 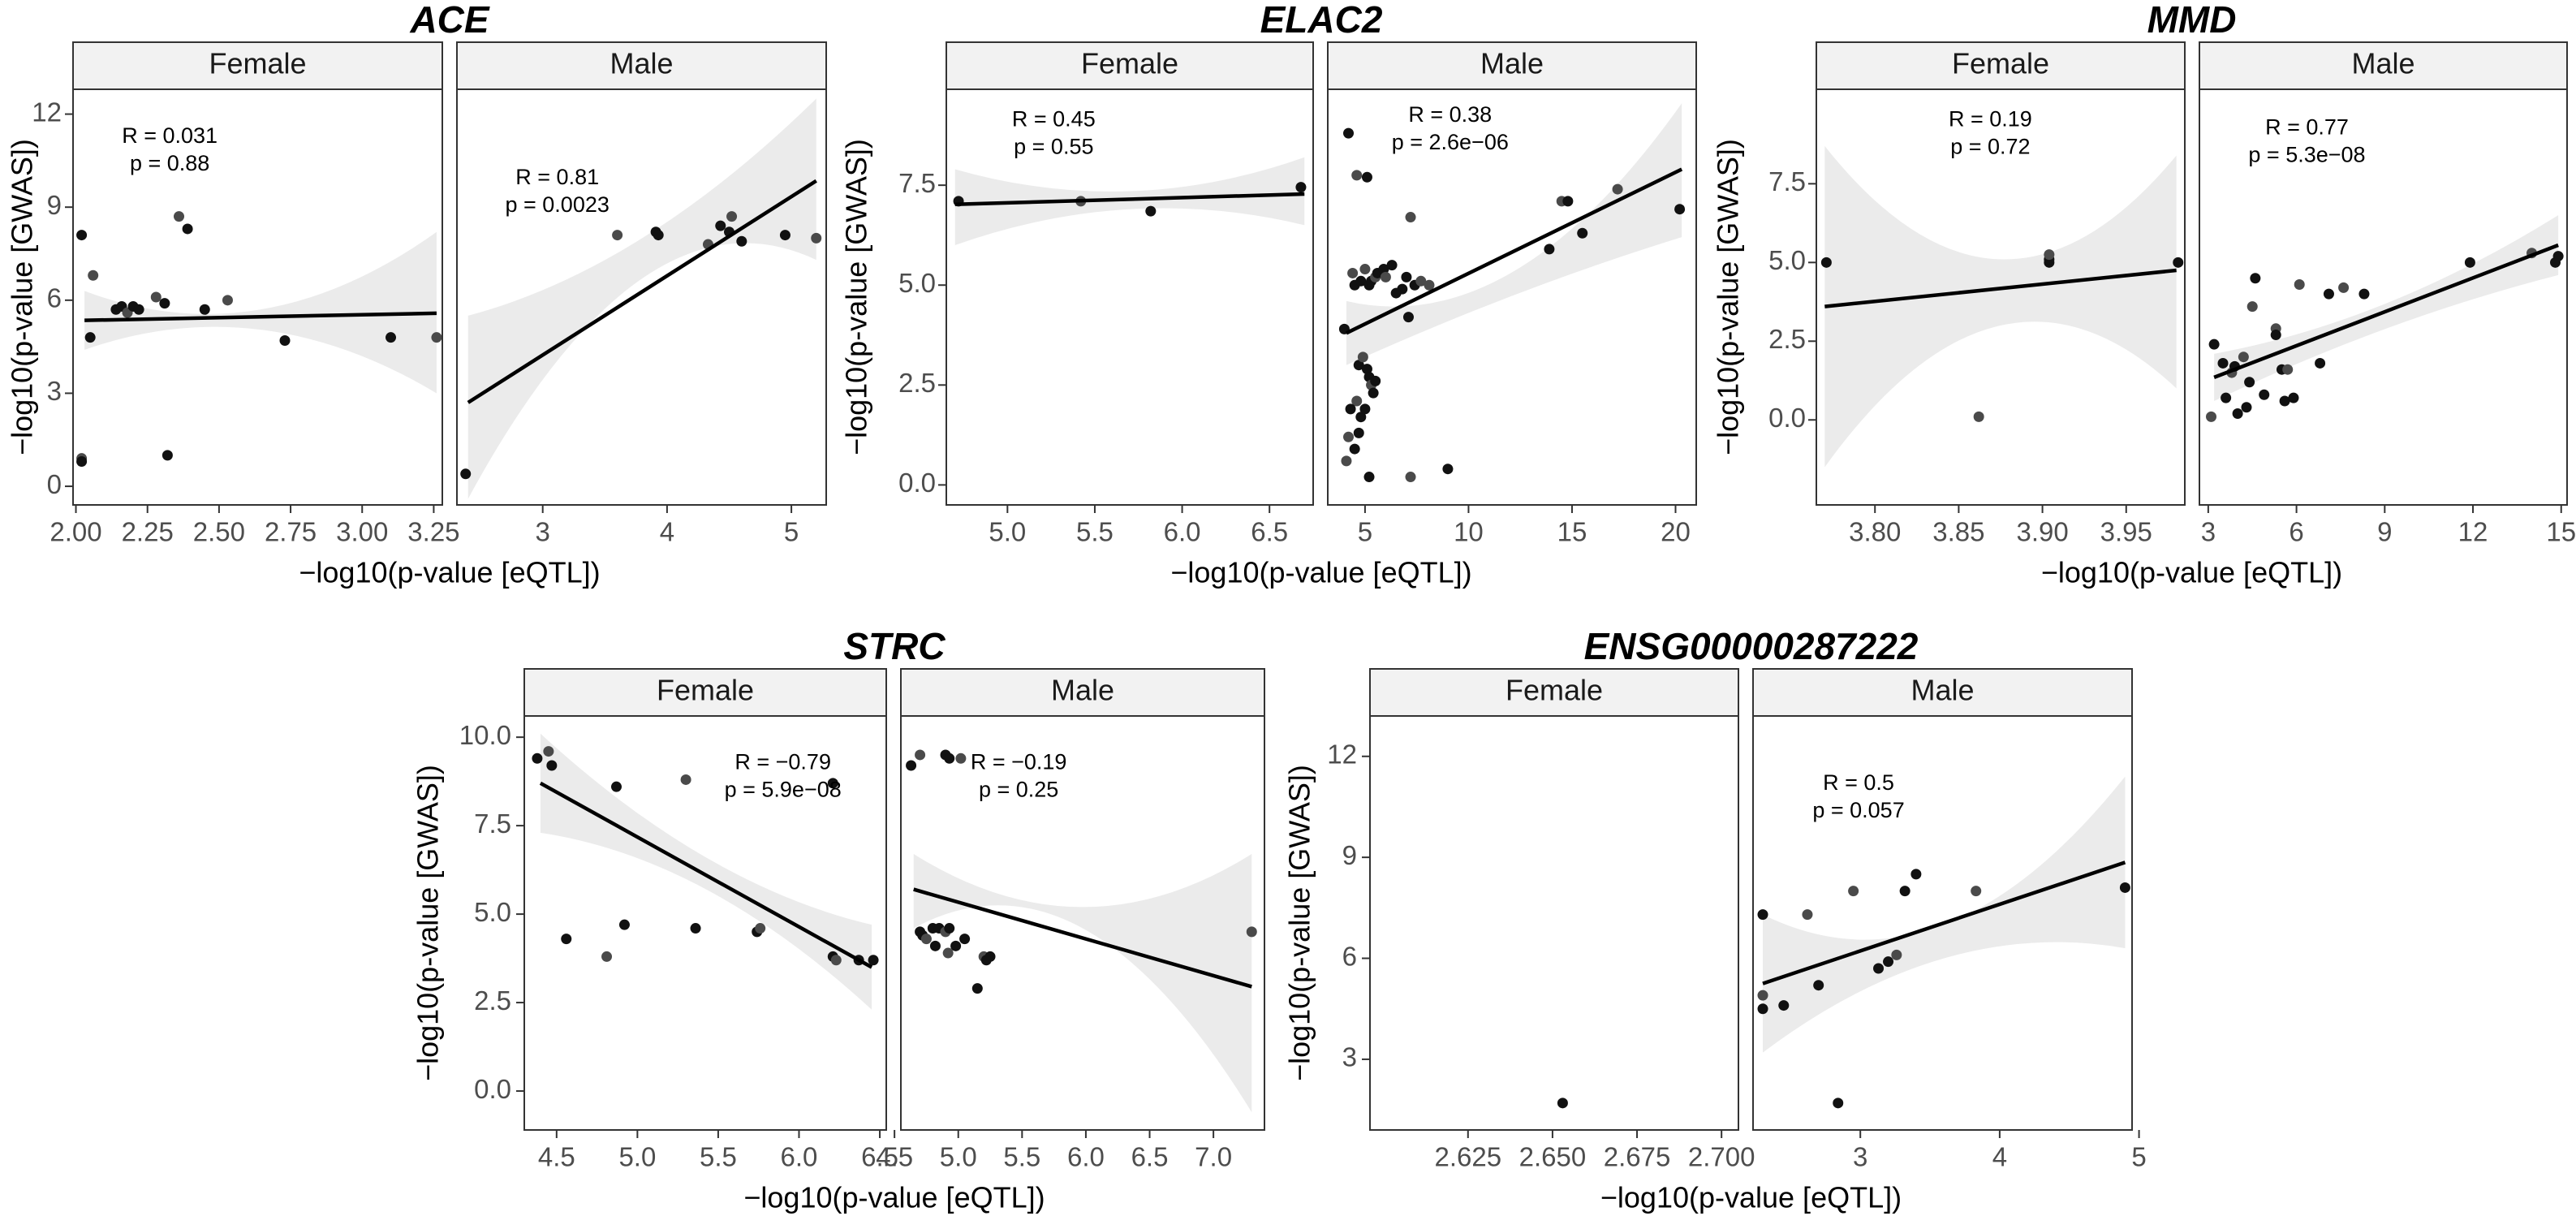 I want to click on x-tick-label: 10, so click(x=1469, y=532).